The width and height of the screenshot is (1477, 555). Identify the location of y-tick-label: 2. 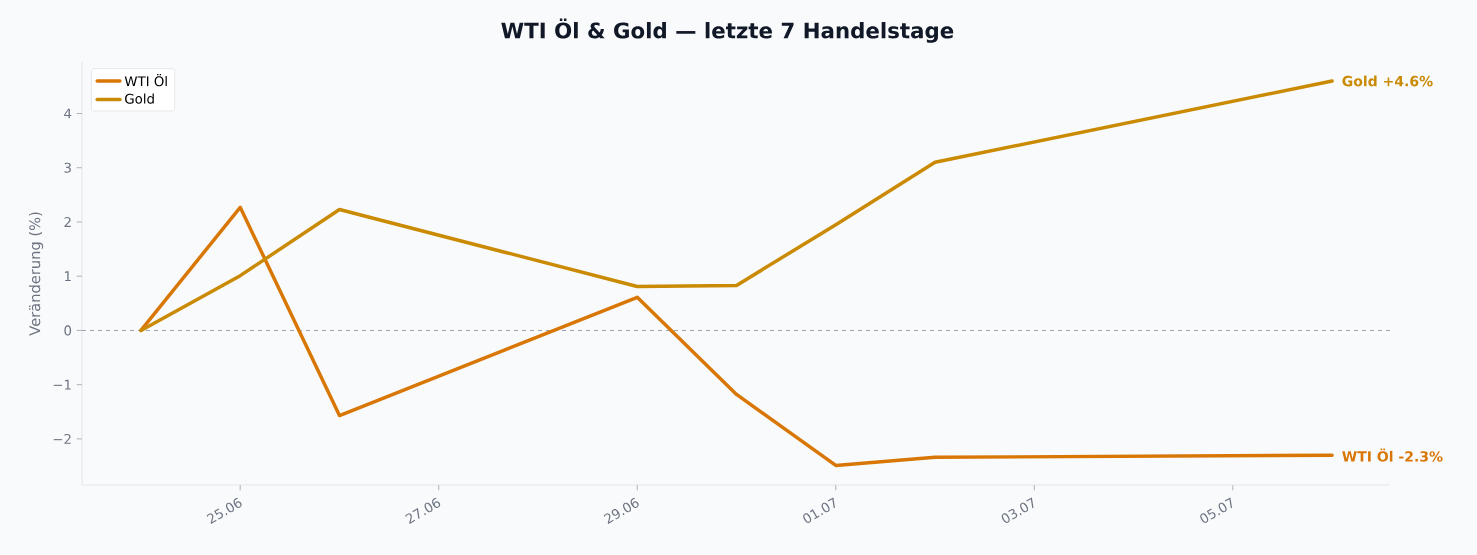
(67, 222).